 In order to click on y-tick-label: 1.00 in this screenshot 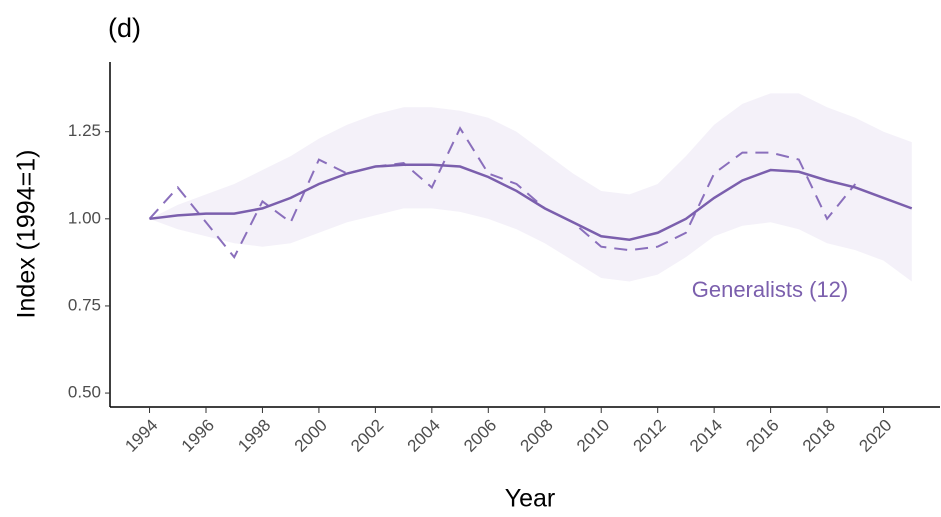, I will do `click(84, 217)`.